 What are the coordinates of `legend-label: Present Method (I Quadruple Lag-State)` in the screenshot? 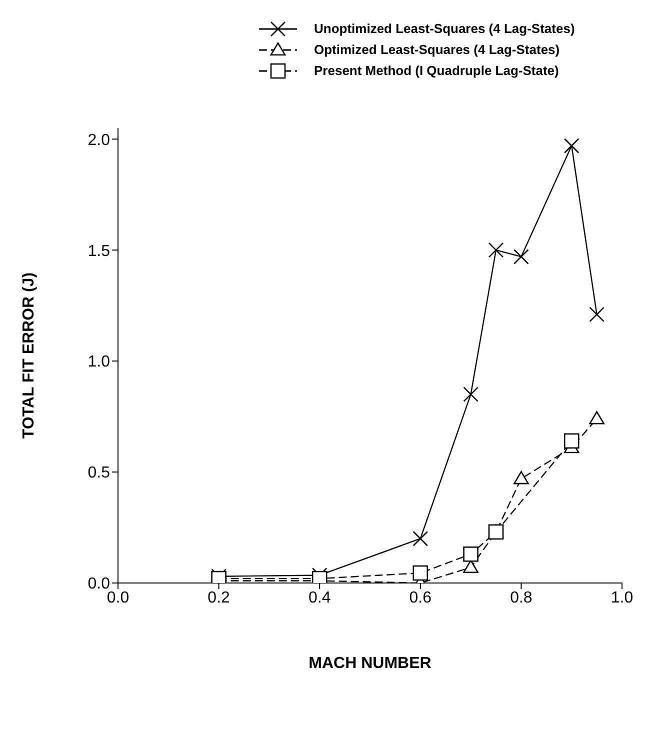 It's located at (436, 71).